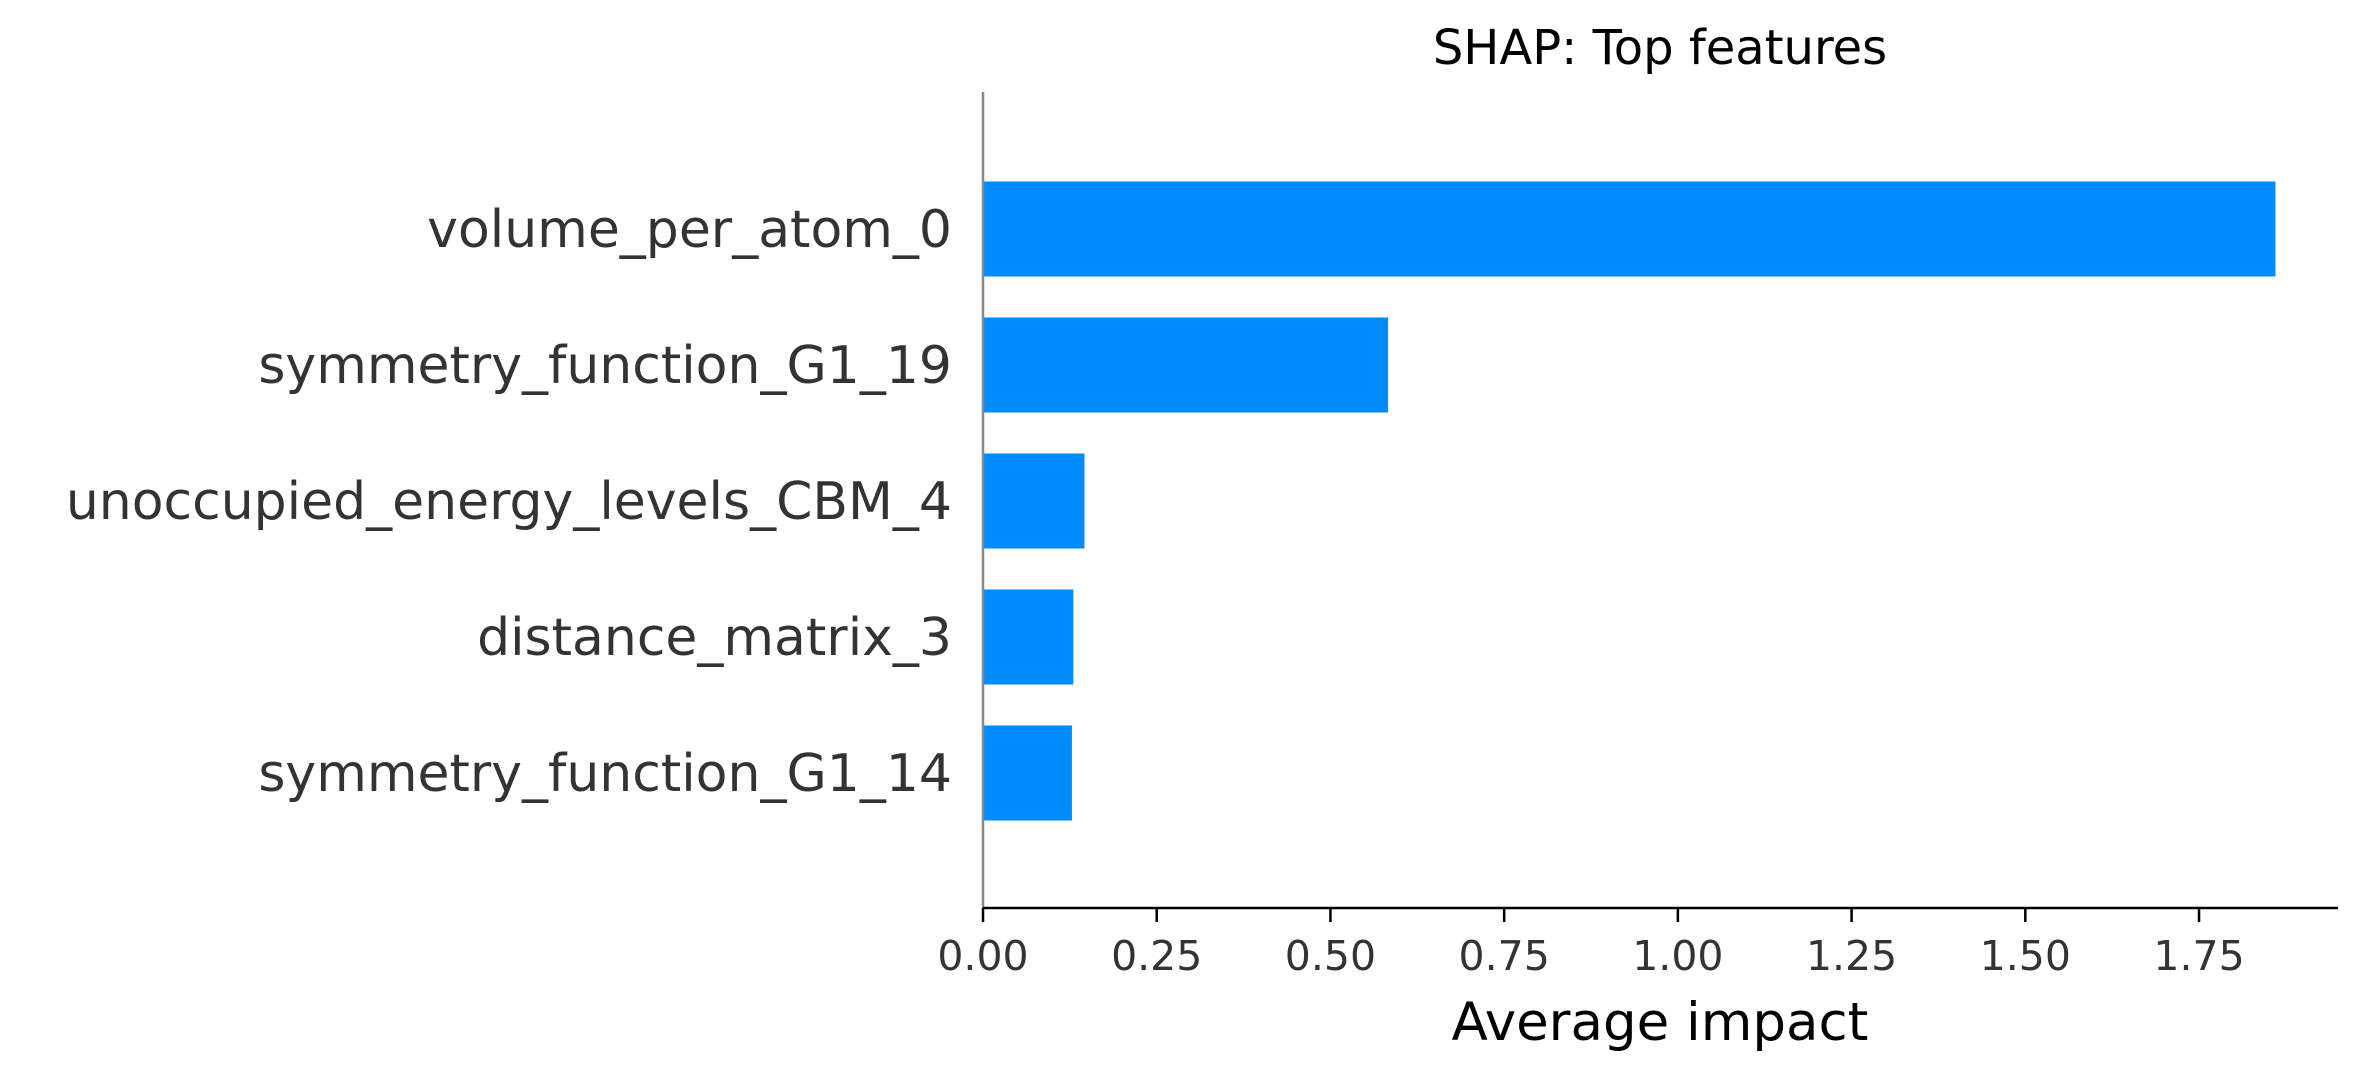 This screenshot has width=2368, height=1081. I want to click on x-tick-label: 0.25, so click(1156, 956).